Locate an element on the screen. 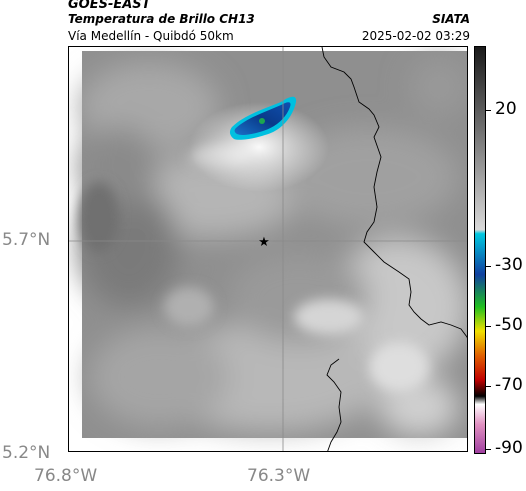 The width and height of the screenshot is (526, 491). cloud-halo is located at coordinates (259, 147).